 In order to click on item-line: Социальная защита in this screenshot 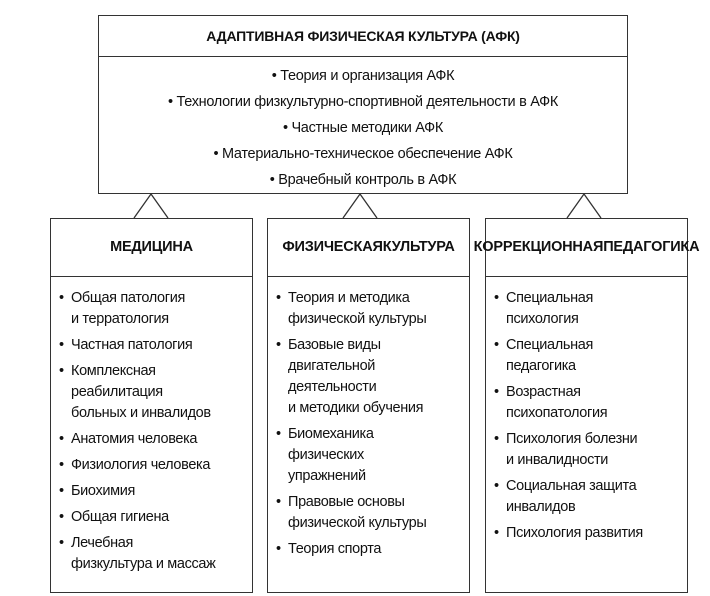, I will do `click(571, 486)`.